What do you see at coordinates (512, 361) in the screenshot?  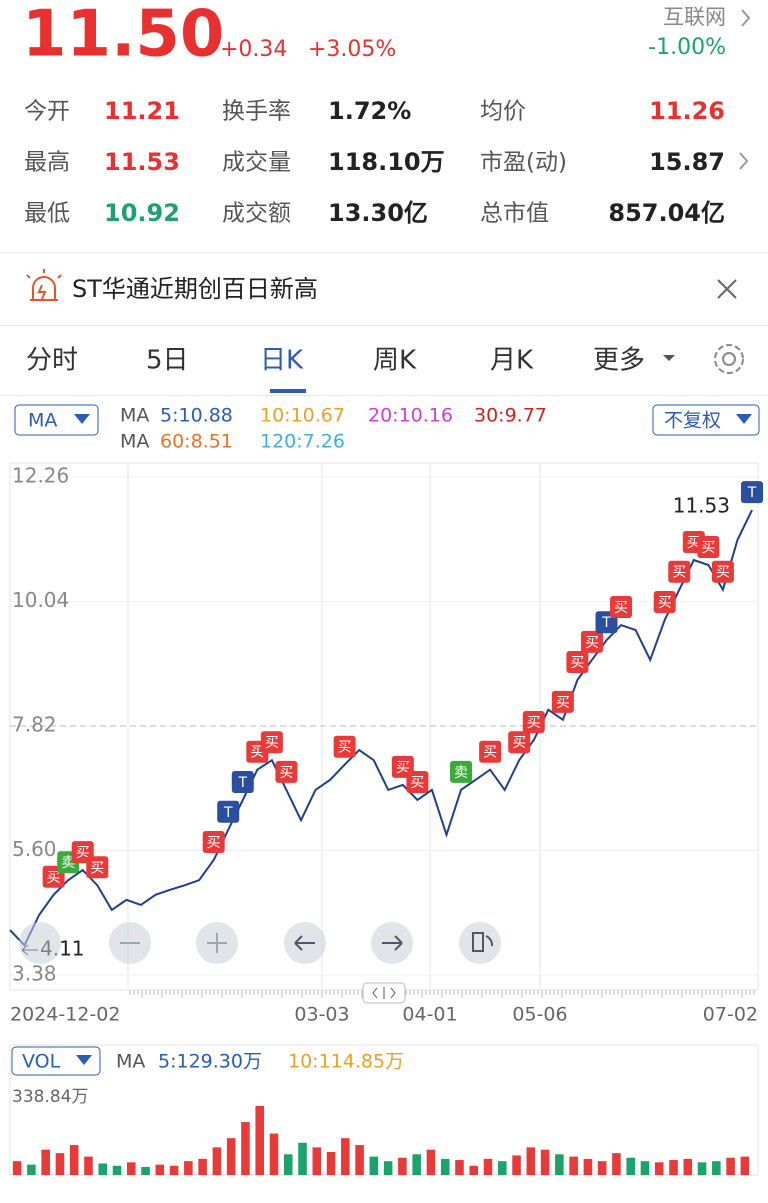 I see `tab: 月K` at bounding box center [512, 361].